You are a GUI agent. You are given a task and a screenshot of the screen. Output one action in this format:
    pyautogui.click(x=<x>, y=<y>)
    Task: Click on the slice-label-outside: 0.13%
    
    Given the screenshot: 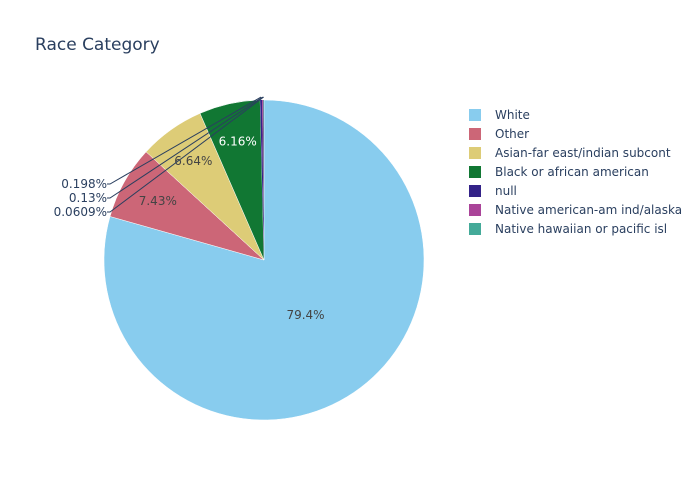 What is the action you would take?
    pyautogui.click(x=88, y=198)
    